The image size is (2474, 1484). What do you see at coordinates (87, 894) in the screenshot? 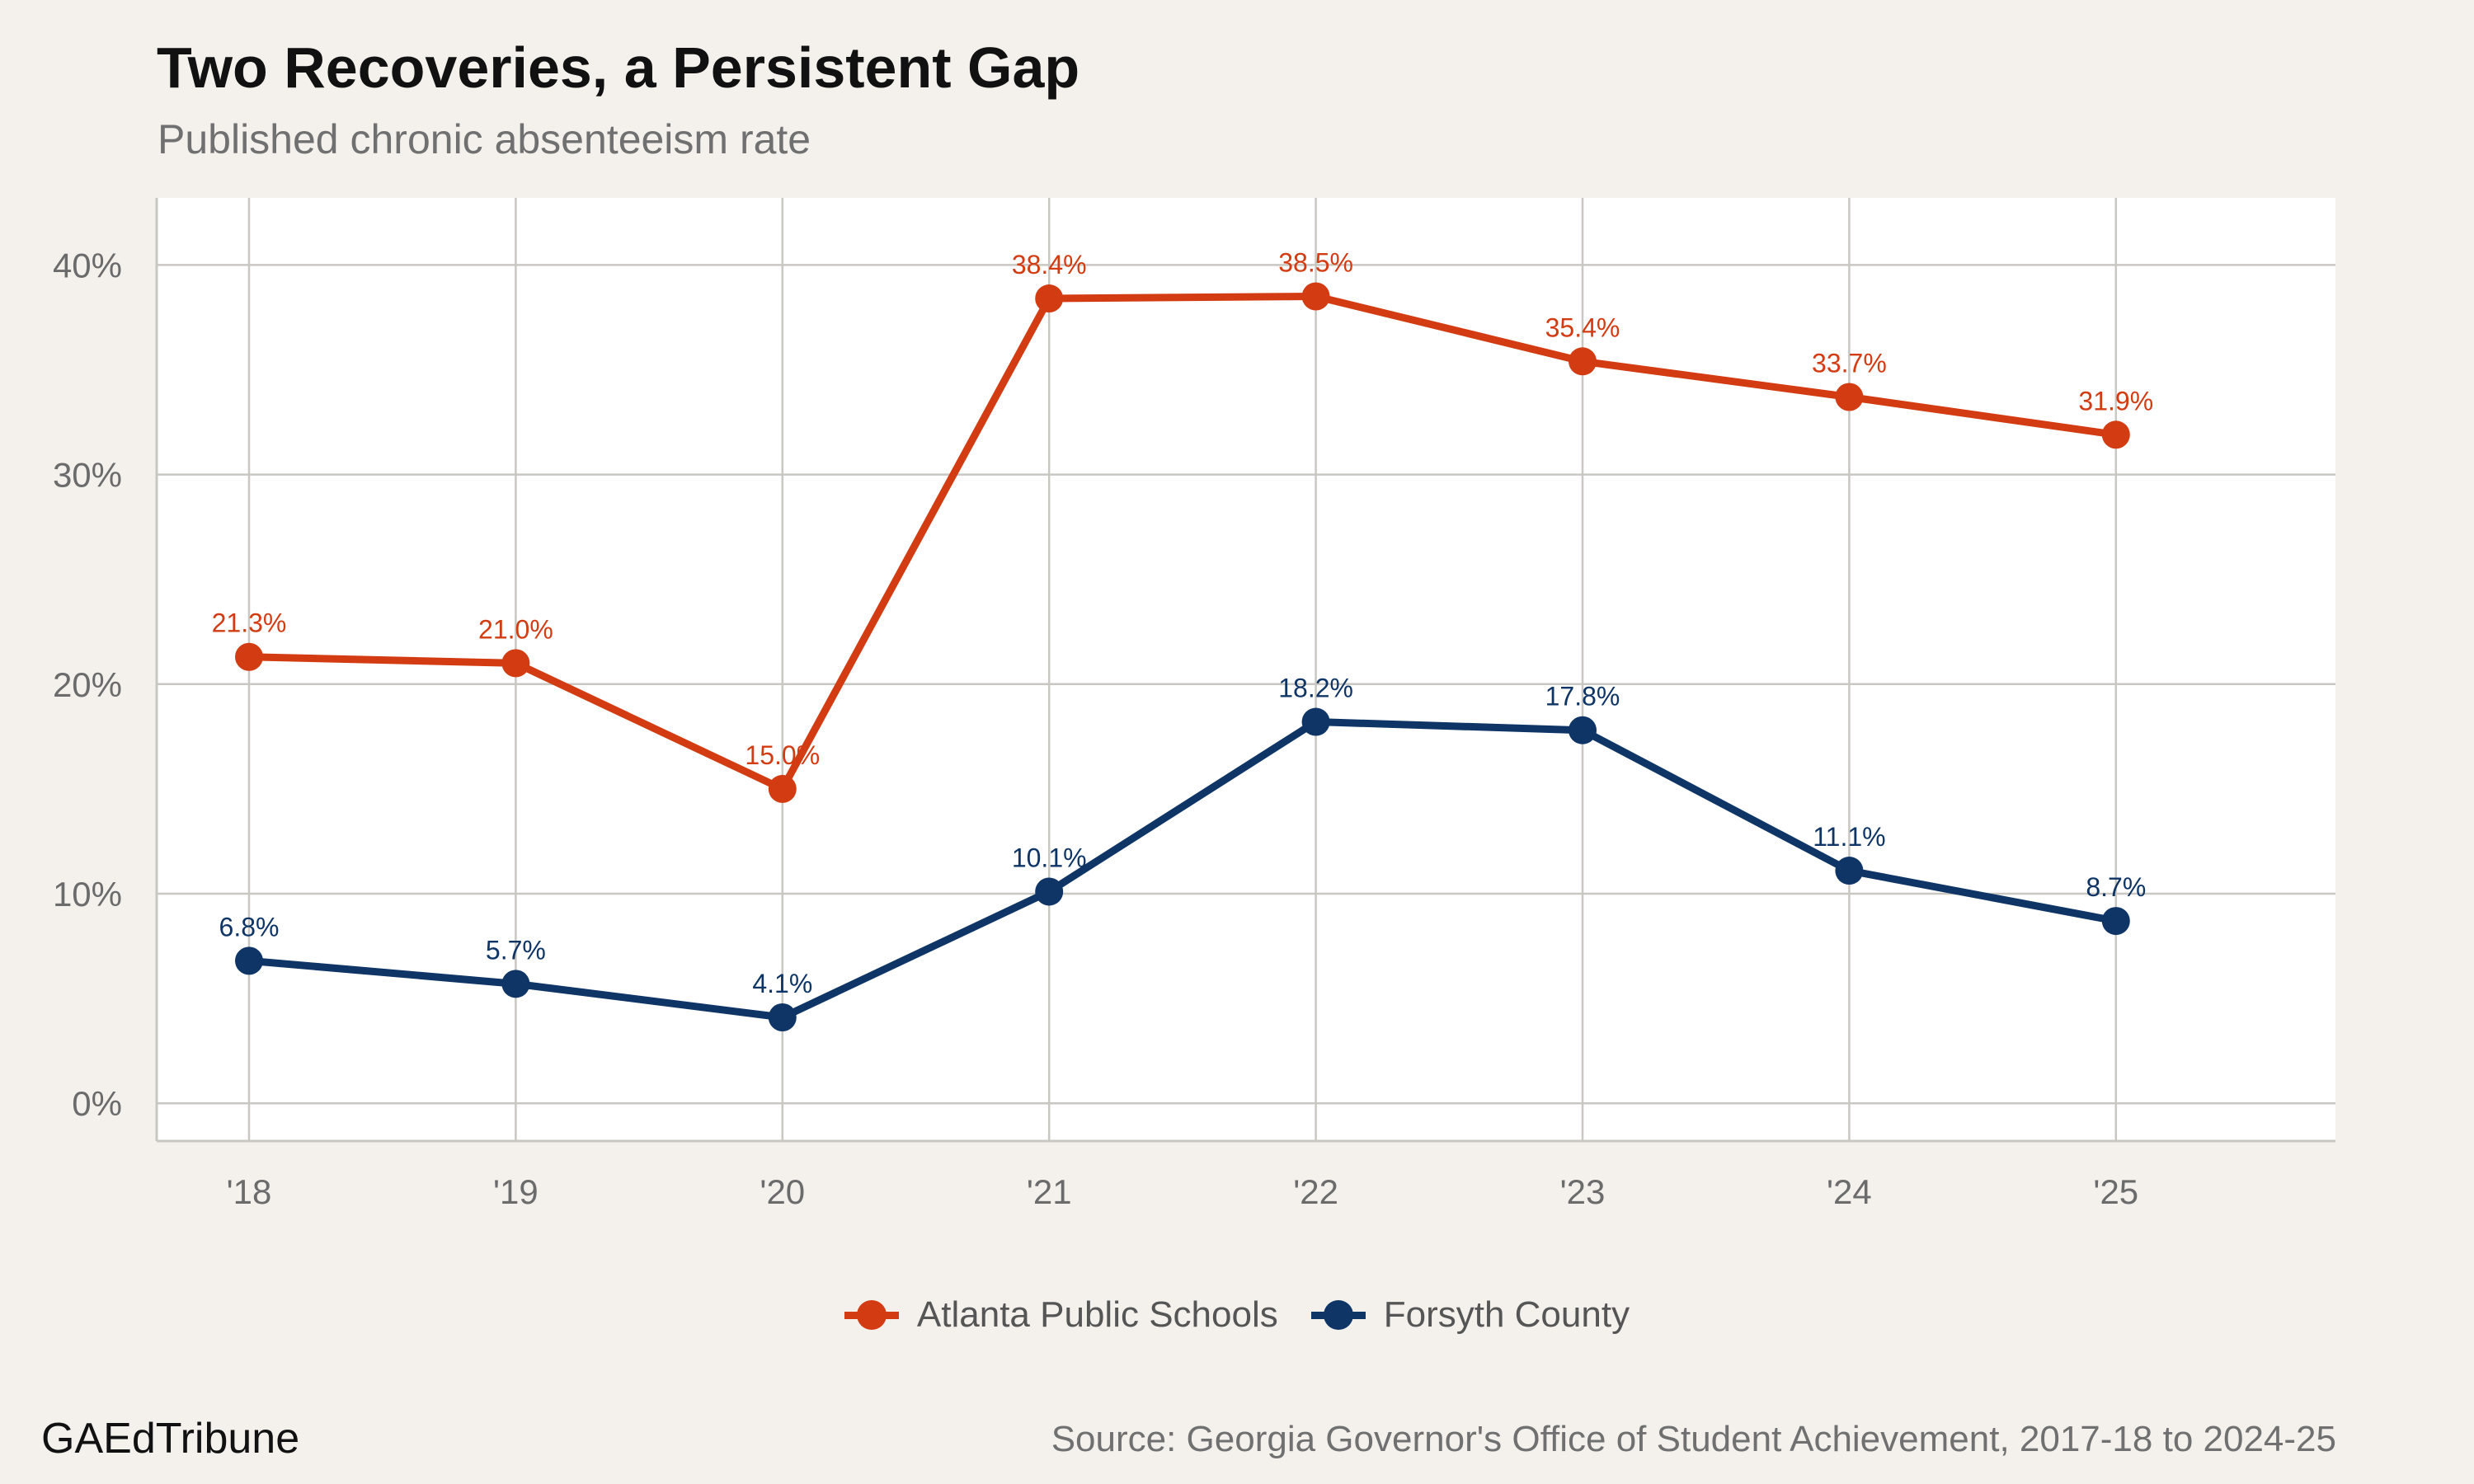
I see `y-tick-label: 10%` at bounding box center [87, 894].